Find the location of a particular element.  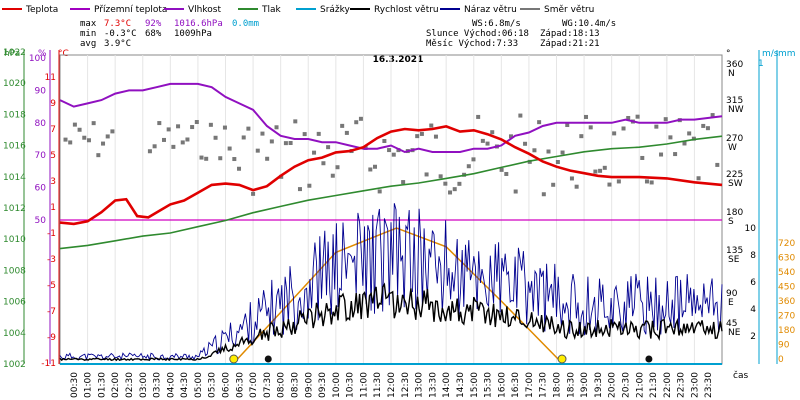

x-tick: 03:30 is located at coordinates (158, 385).